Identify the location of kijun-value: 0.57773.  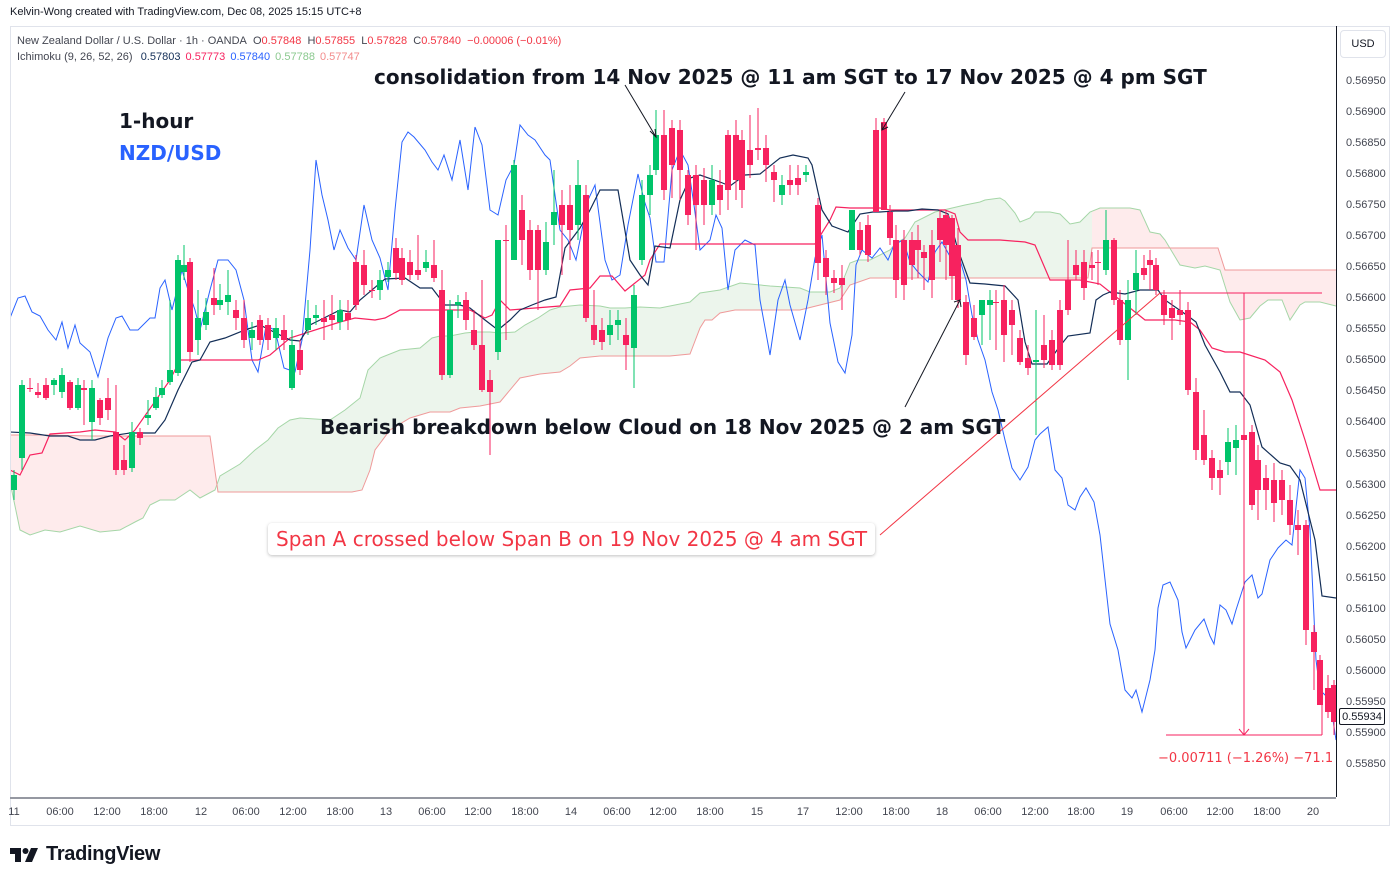
(205, 57).